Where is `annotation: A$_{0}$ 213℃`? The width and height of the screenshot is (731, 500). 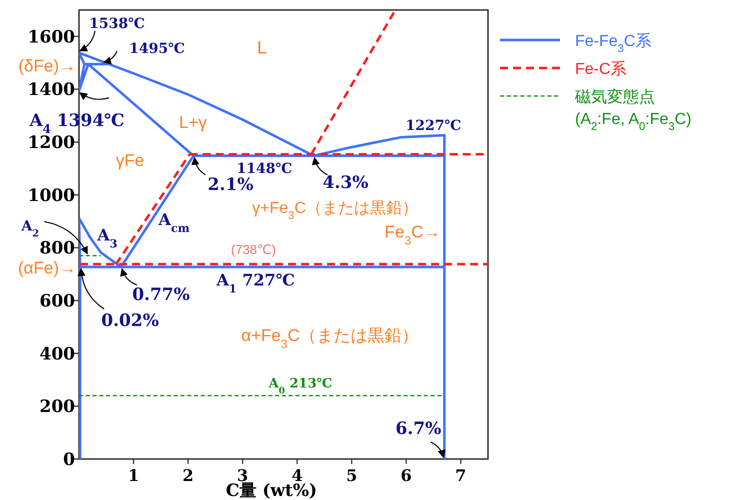 annotation: A$_{0}$ 213℃ is located at coordinates (300, 386).